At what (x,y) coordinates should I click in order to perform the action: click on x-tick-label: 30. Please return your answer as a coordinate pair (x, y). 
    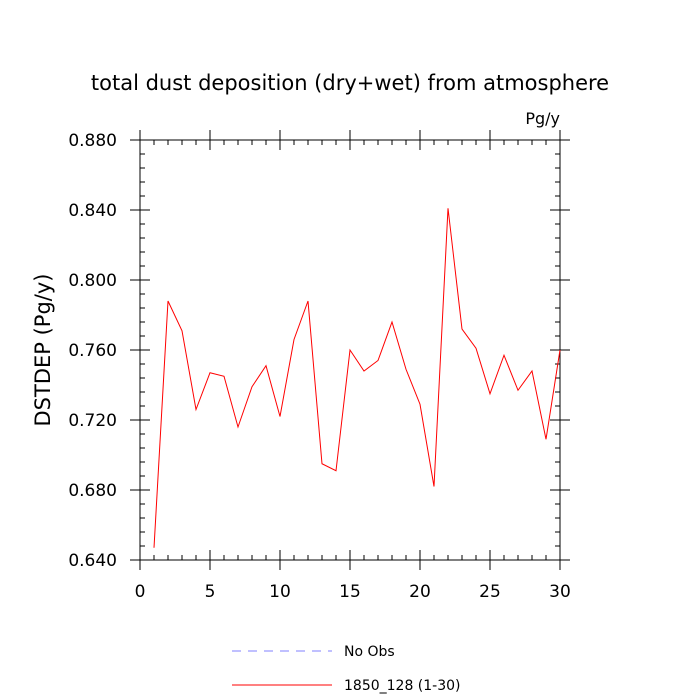
    Looking at the image, I should click on (560, 592).